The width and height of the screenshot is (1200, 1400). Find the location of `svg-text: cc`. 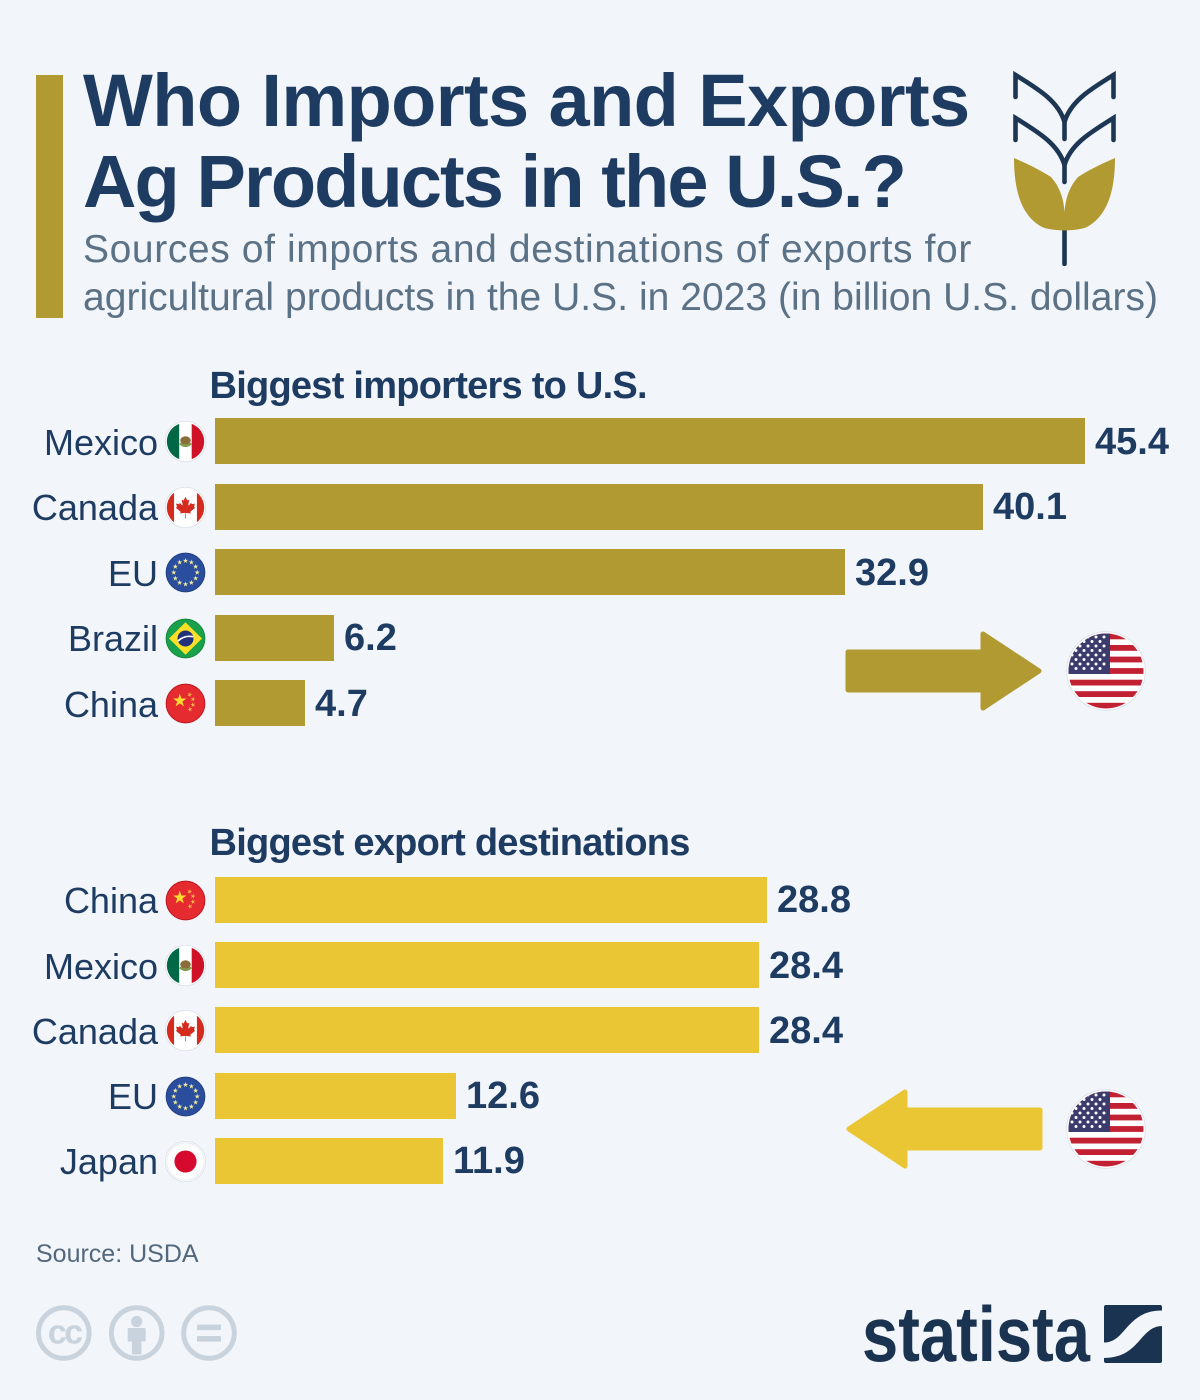

svg-text: cc is located at coordinates (64, 1333).